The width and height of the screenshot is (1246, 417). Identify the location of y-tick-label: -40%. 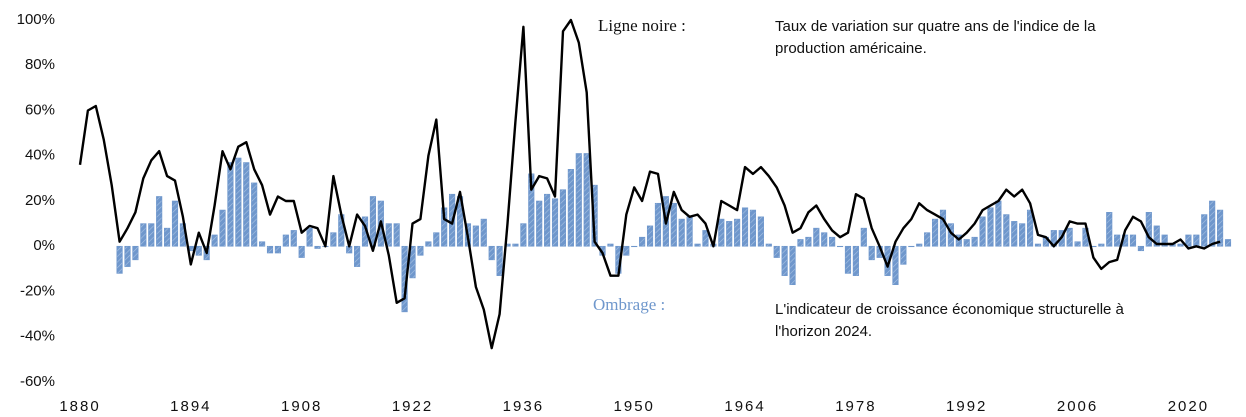
(37, 336).